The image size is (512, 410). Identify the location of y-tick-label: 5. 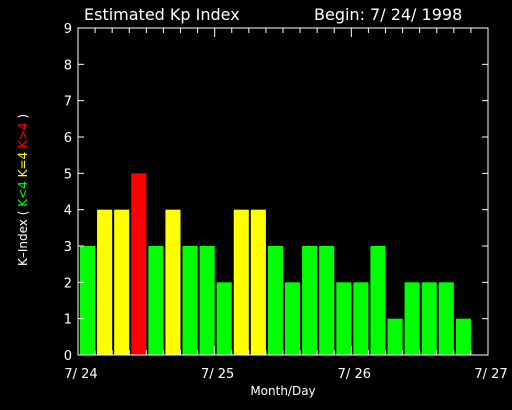
(68, 174).